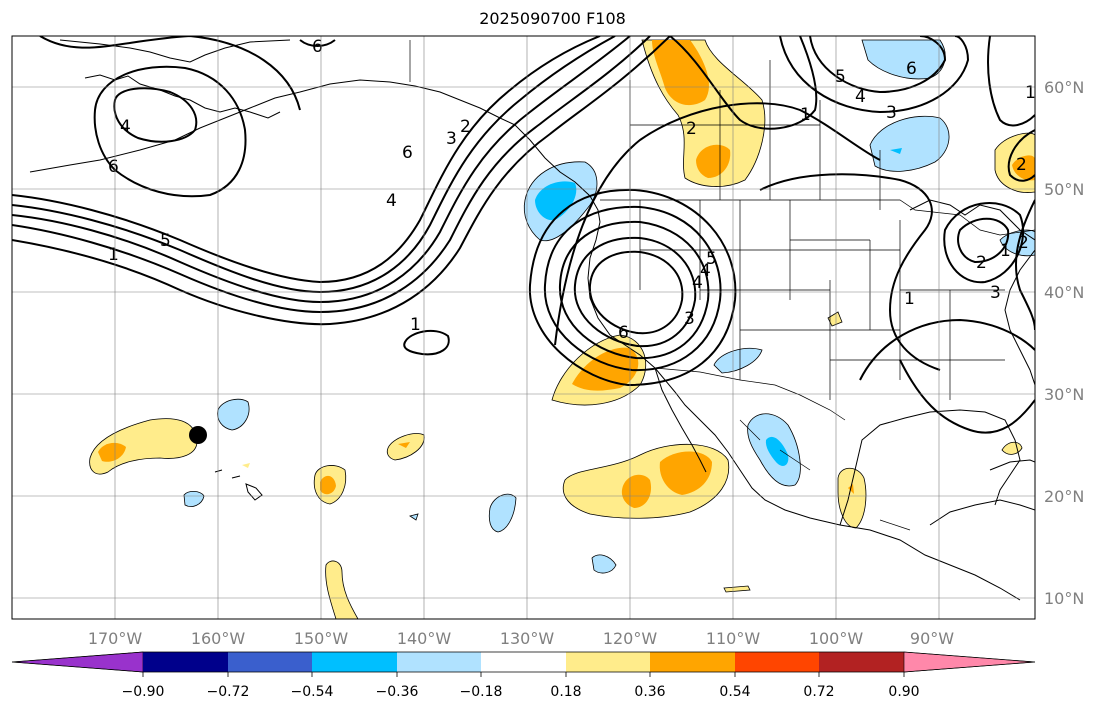  What do you see at coordinates (930, 467) in the screenshot?
I see `coast-gulf` at bounding box center [930, 467].